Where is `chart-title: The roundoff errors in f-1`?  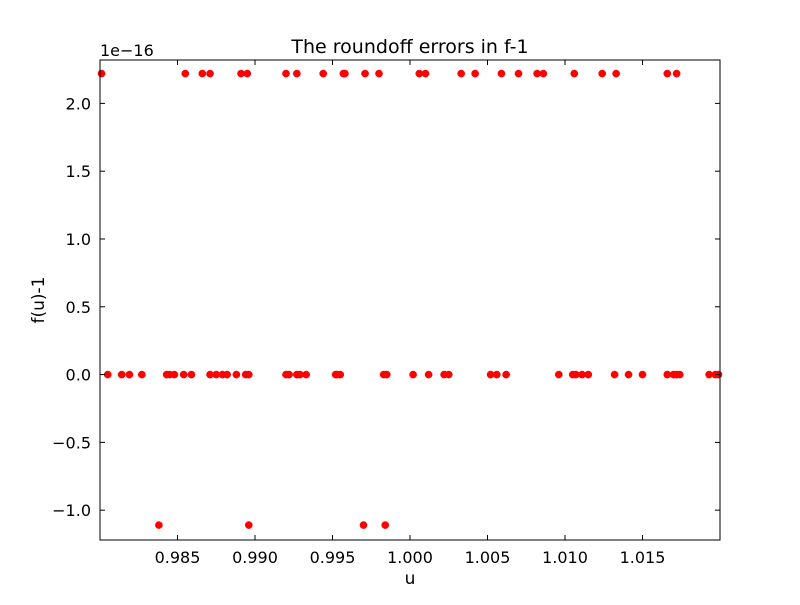
chart-title: The roundoff errors in f-1 is located at coordinates (409, 47).